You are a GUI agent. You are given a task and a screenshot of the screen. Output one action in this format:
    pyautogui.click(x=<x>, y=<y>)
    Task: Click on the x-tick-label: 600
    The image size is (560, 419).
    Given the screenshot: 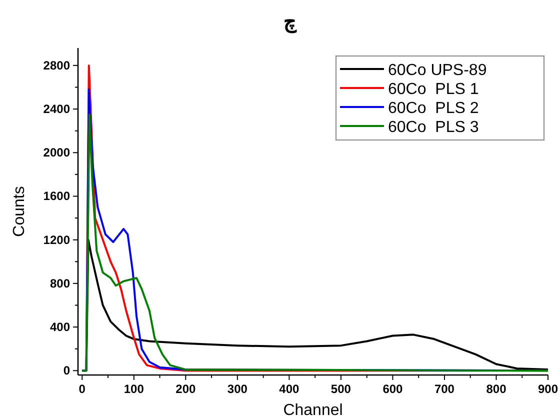 What is the action you would take?
    pyautogui.click(x=393, y=389)
    